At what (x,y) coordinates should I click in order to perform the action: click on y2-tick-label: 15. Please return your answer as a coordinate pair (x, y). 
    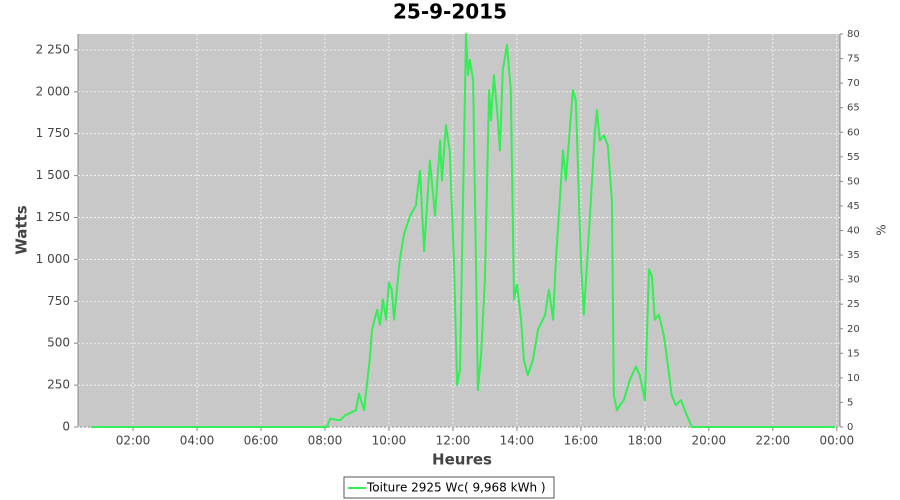
    Looking at the image, I should click on (853, 353).